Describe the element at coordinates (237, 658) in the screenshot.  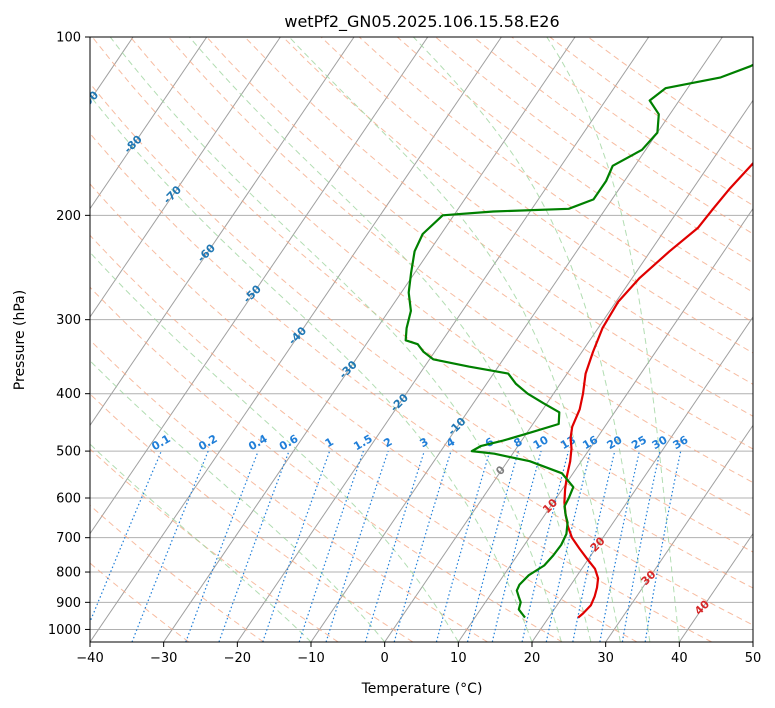
I see `x-tick-label: −20` at that location.